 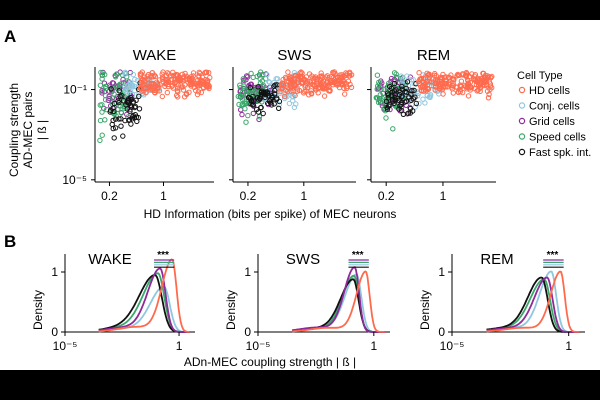 I want to click on scatter-subplot-sws: SWS 0.2 1, so click(x=292, y=125).